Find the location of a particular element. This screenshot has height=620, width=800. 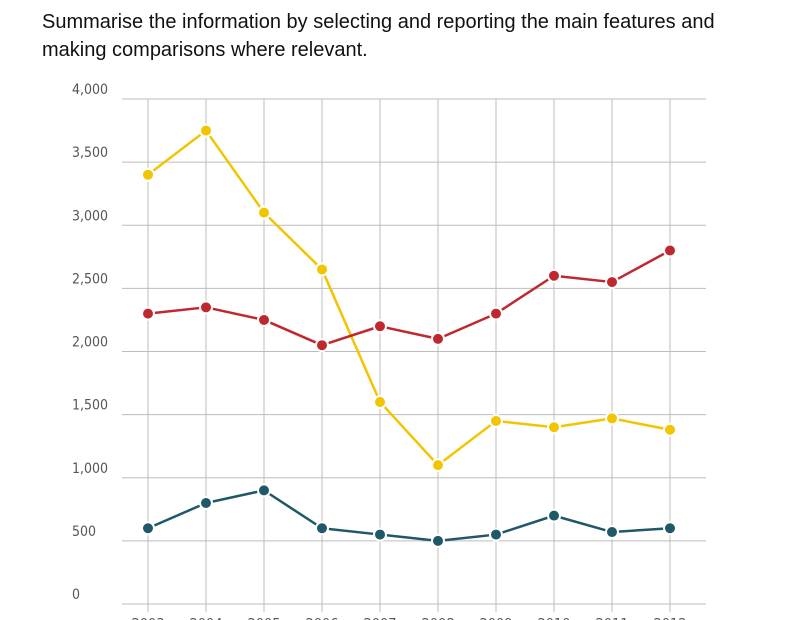

x-tick-label: 2008 is located at coordinates (437, 618).